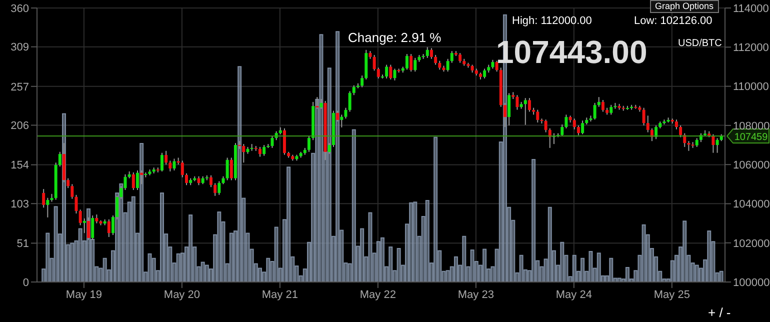  I want to click on y2-tick-label: 104000, so click(751, 204).